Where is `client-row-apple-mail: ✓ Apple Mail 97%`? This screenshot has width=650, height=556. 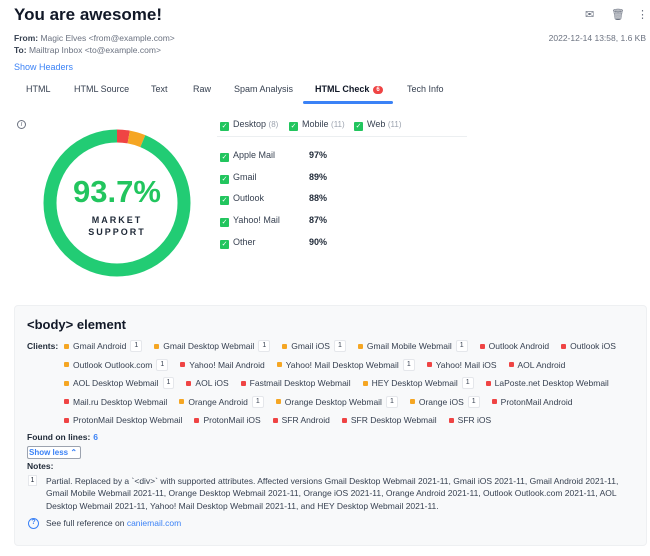
client-row-apple-mail: ✓ Apple Mail 97% is located at coordinates (320, 156).